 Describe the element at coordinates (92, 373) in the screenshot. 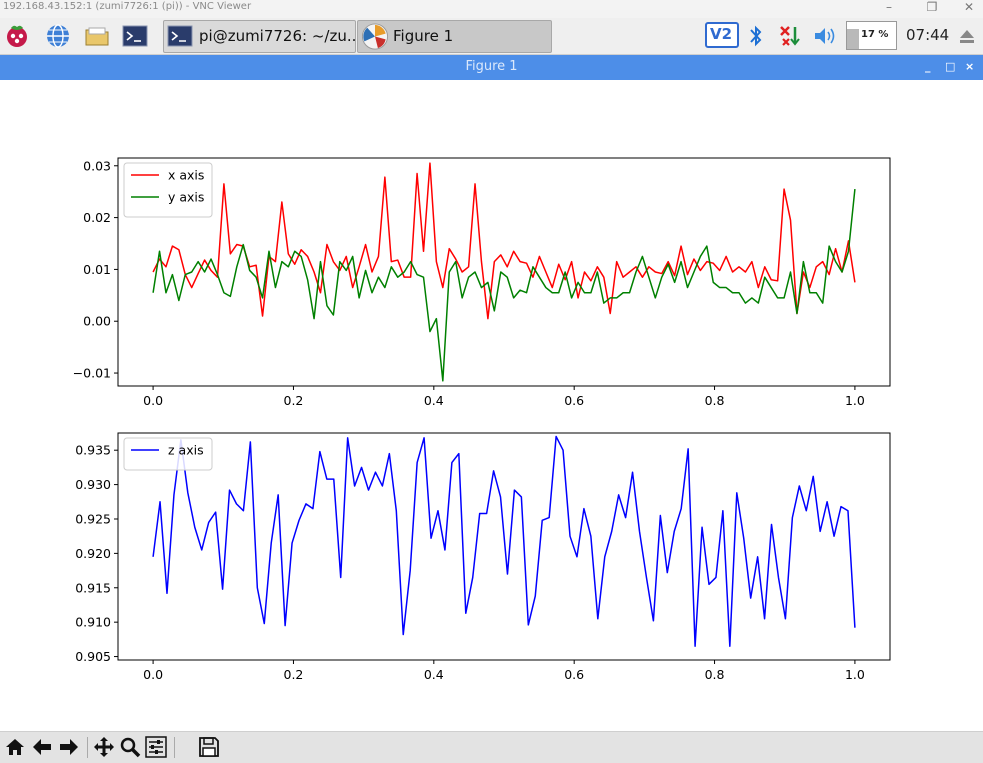

I see `chart1-y-tick-label: −0.01` at that location.